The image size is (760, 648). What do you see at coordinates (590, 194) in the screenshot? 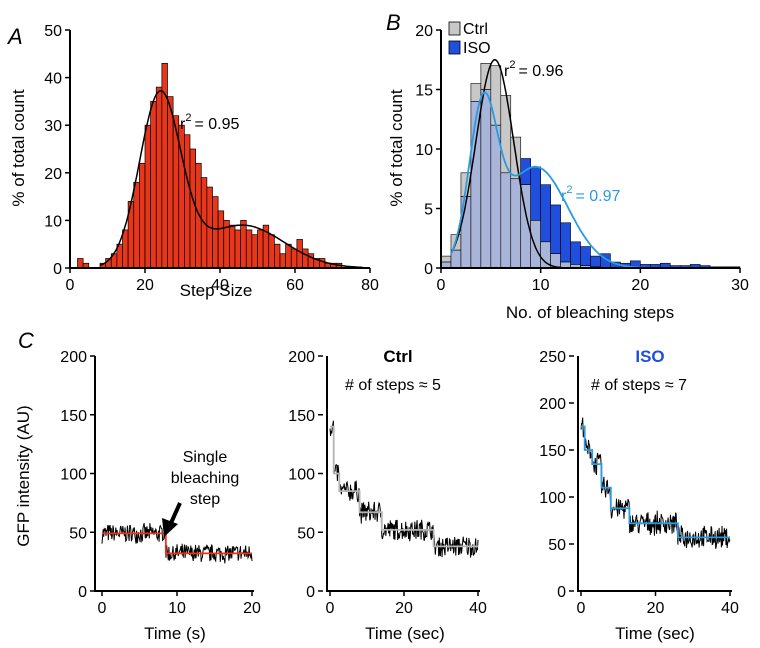
I see `panel-b-r2-iso: r2 = 0.97` at bounding box center [590, 194].